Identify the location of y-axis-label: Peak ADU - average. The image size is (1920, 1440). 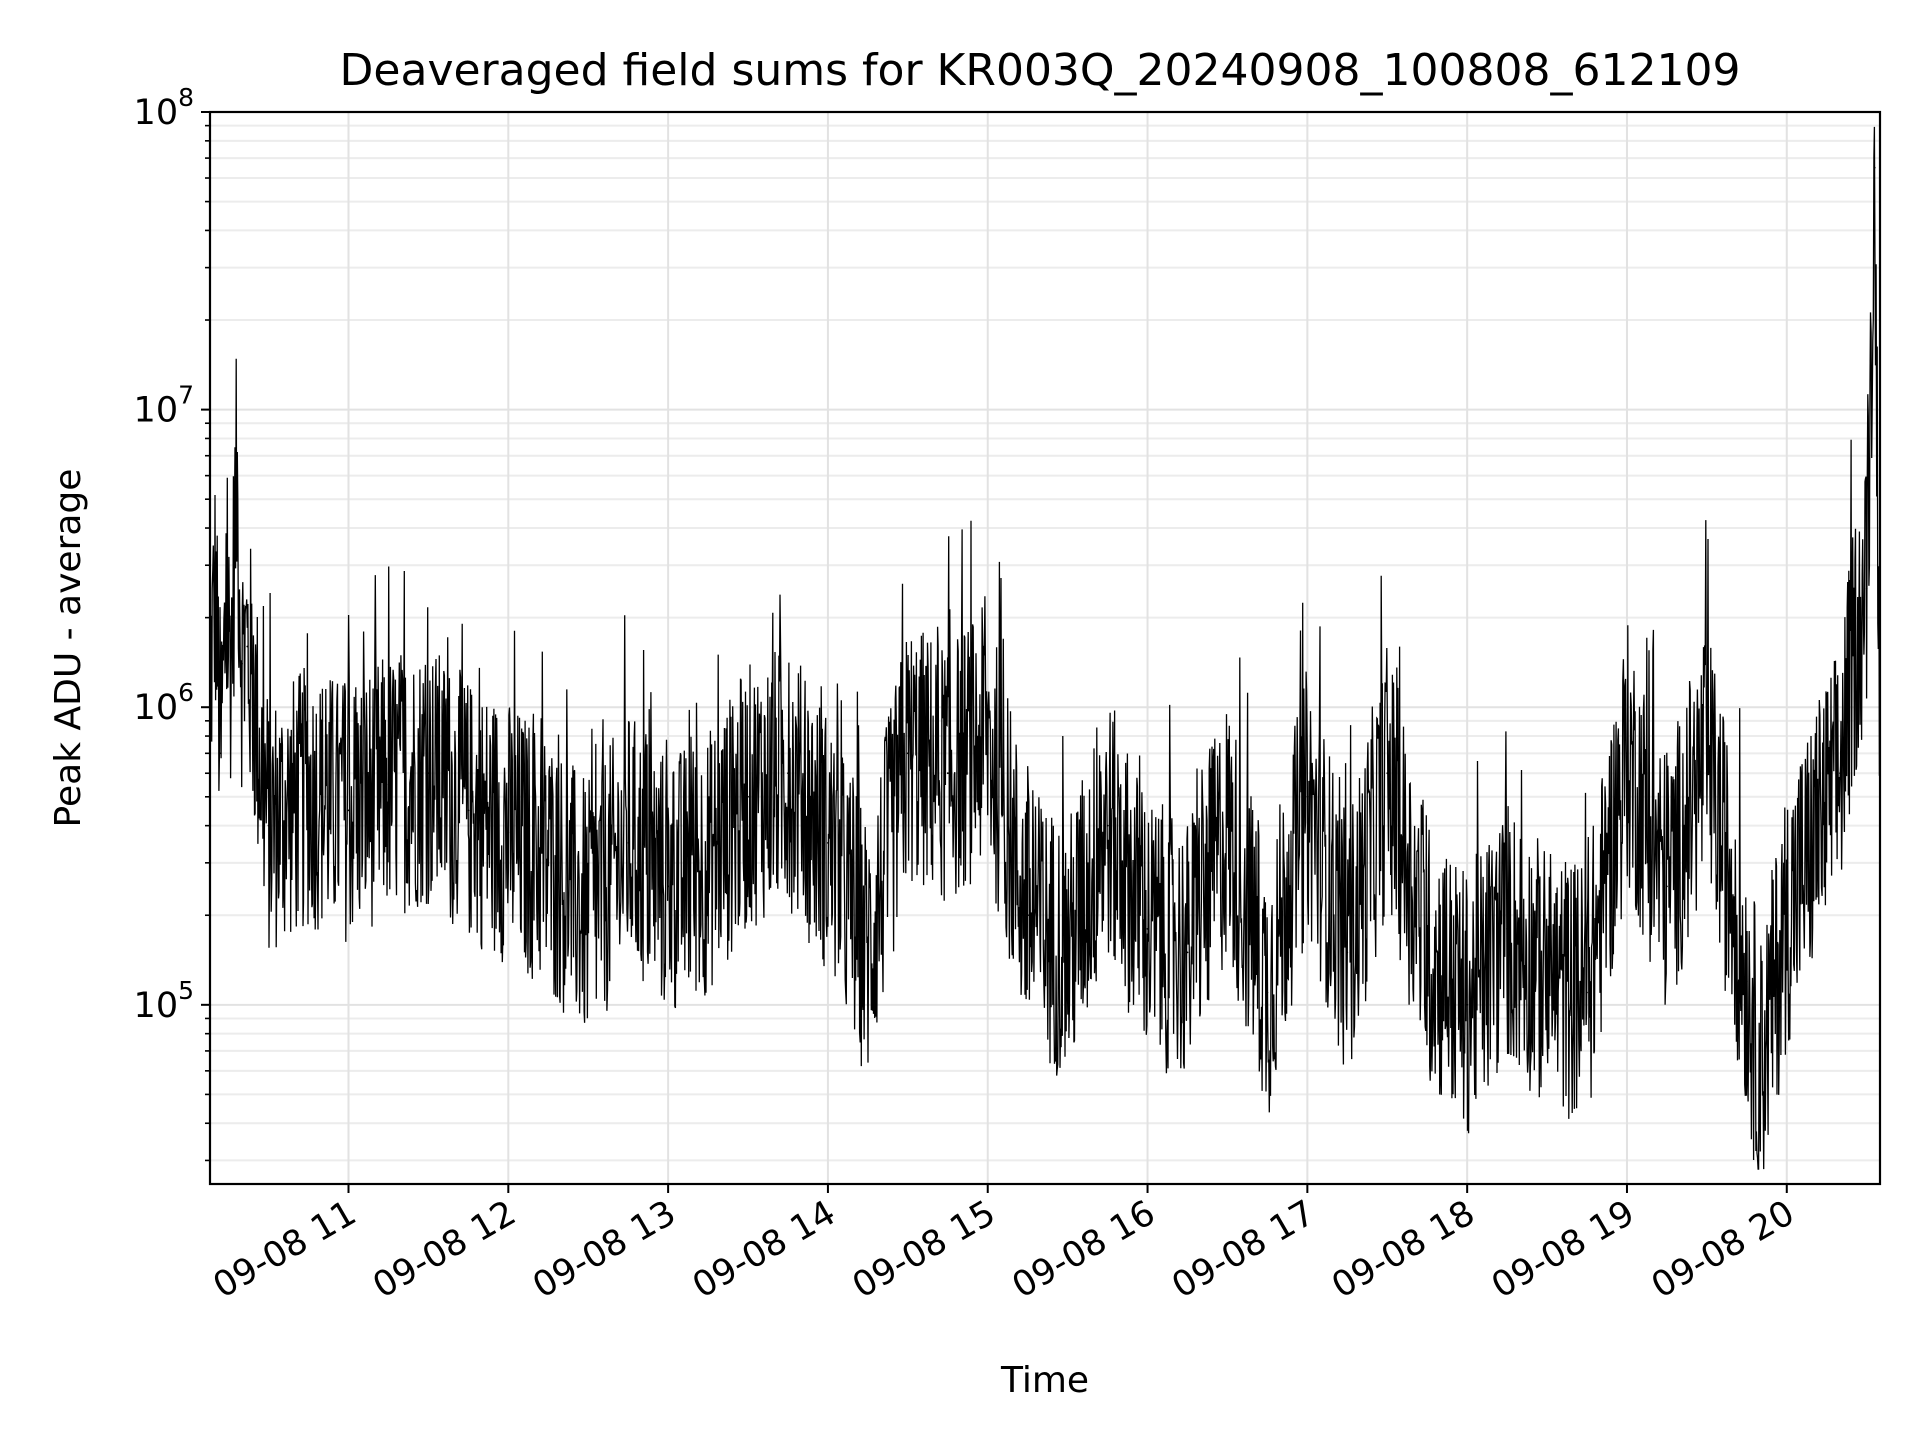
(68, 648).